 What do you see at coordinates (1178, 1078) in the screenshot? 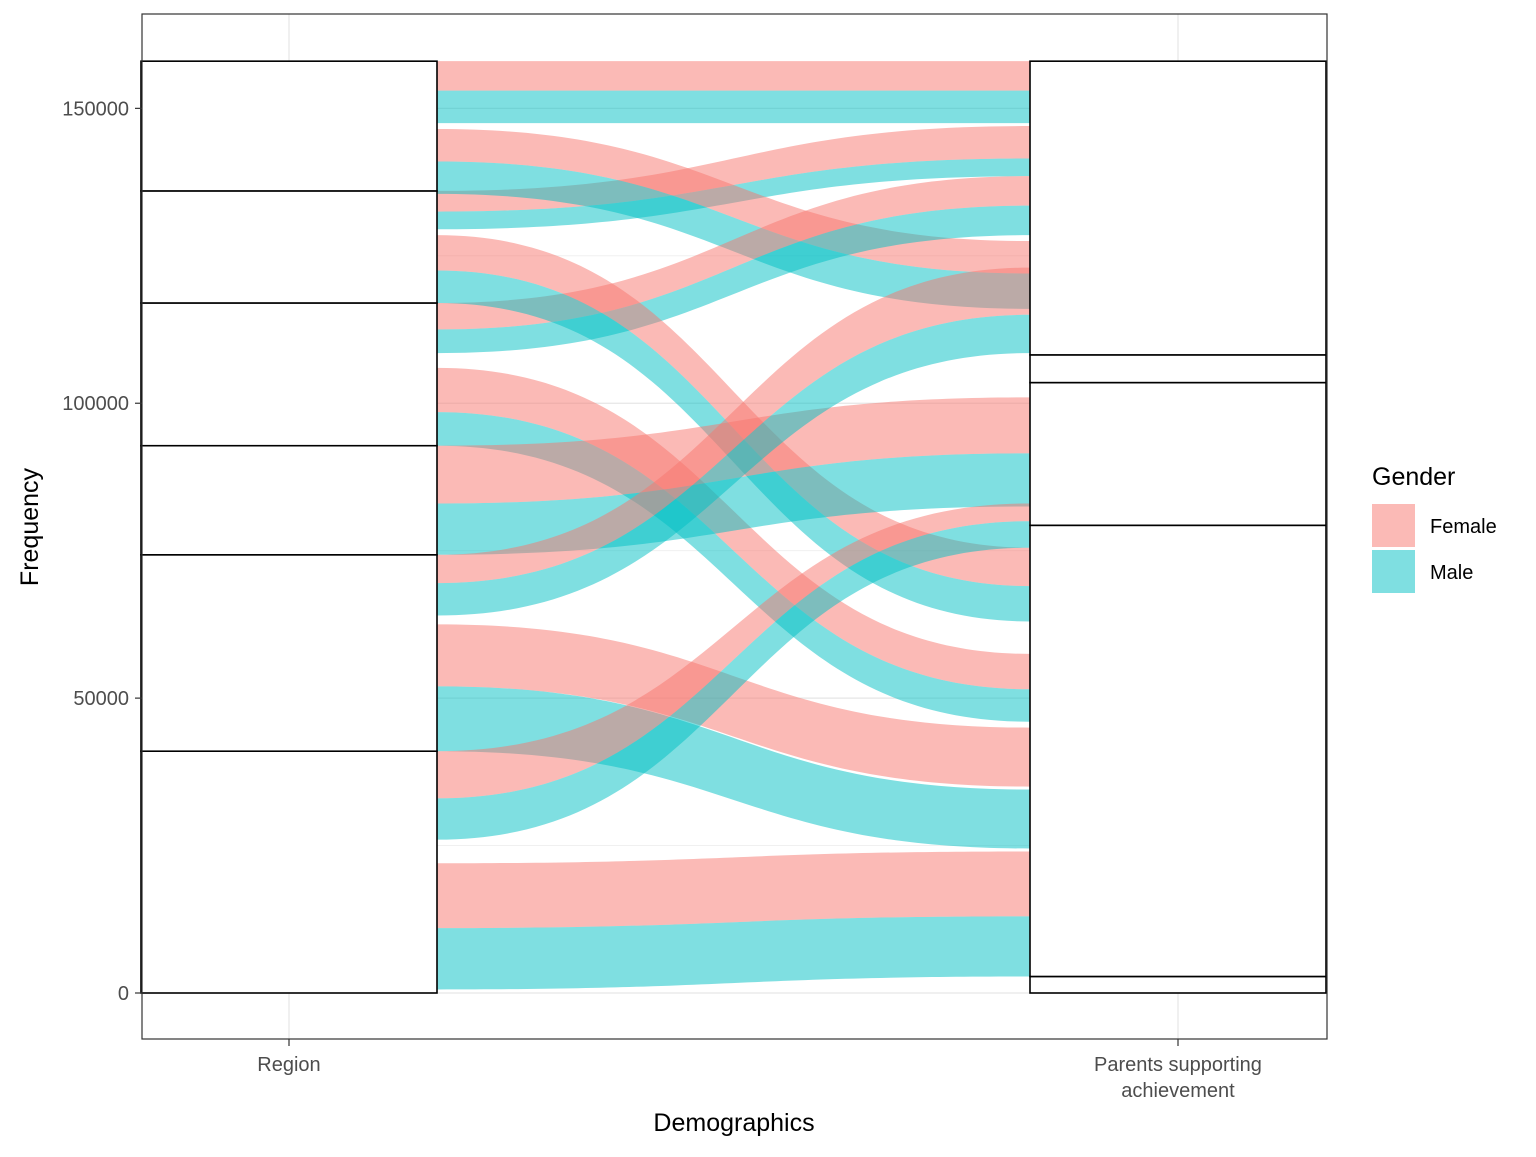
I see `x-tick-label: Parents supporting achievement` at bounding box center [1178, 1078].